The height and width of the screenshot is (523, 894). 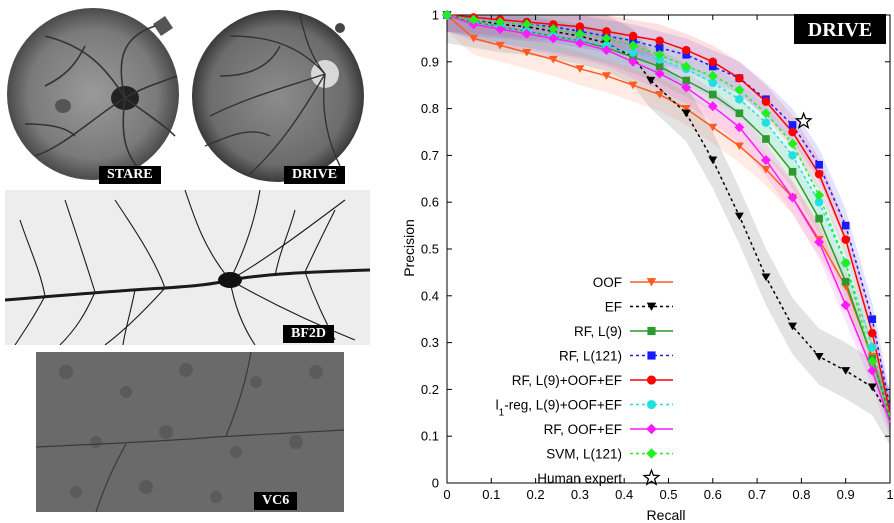 What do you see at coordinates (613, 307) in the screenshot?
I see `legend-label-ef: EF` at bounding box center [613, 307].